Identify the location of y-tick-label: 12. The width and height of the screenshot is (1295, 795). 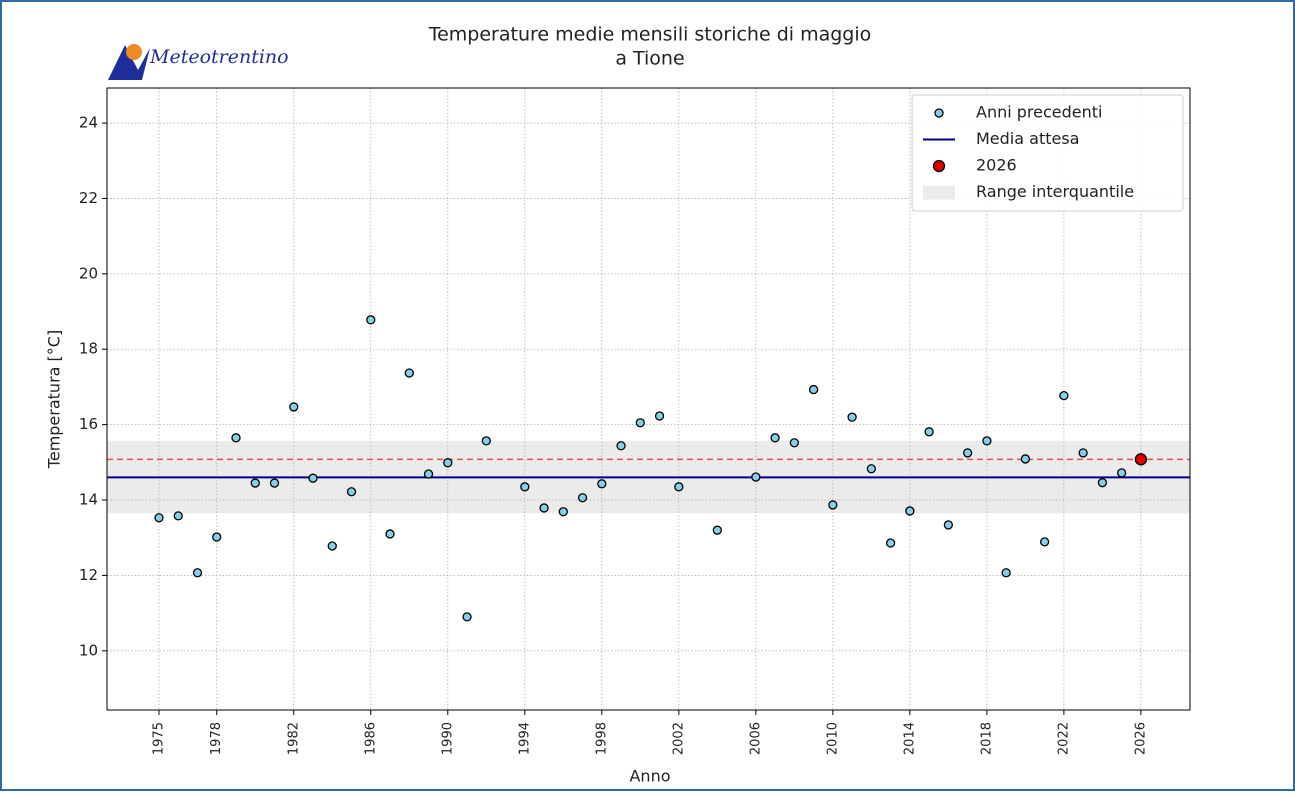
(88, 575).